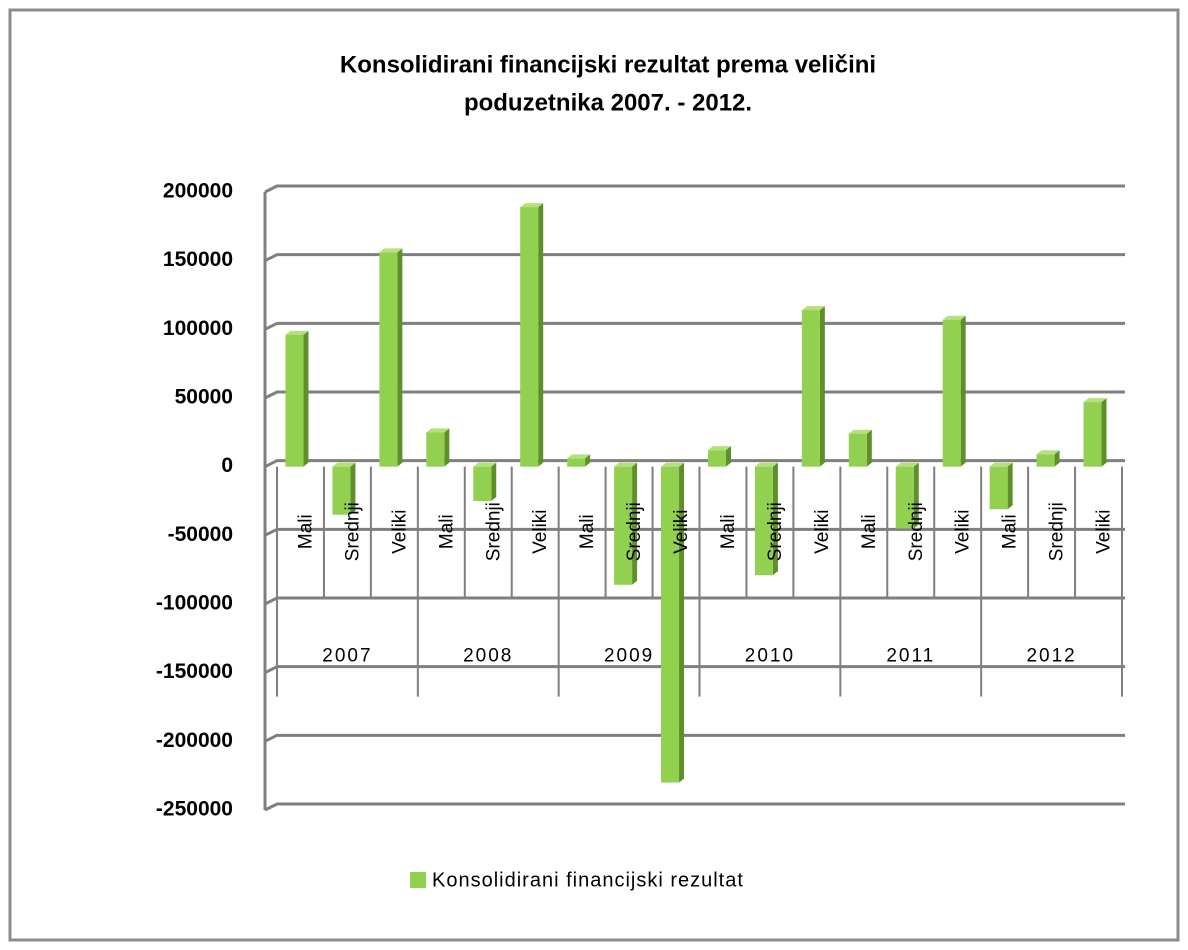  I want to click on group-label: 2012, so click(1051, 656).